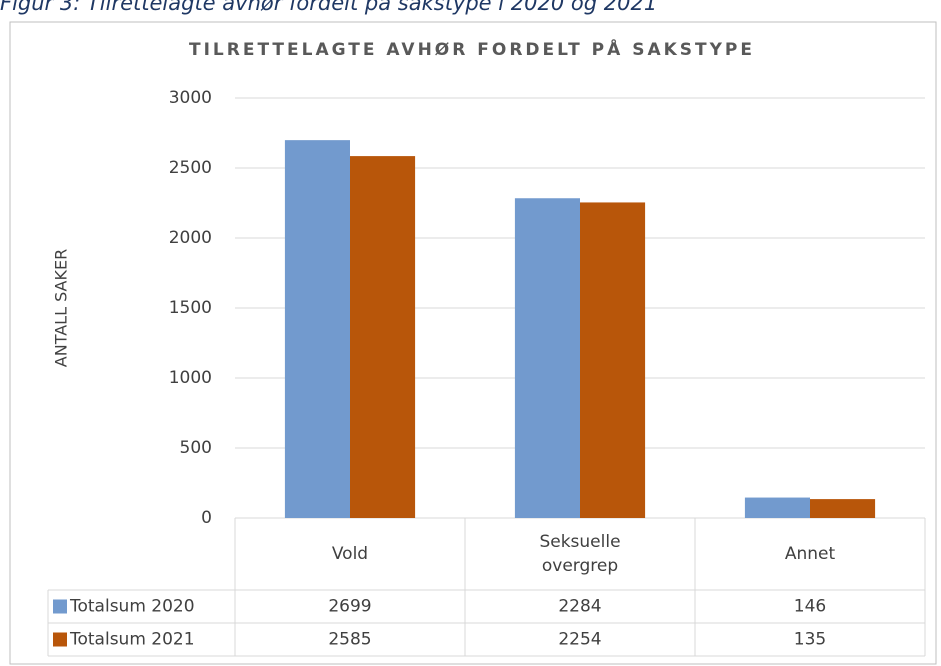 The image size is (941, 666). Describe the element at coordinates (810, 640) in the screenshot. I see `table-value: 135` at that location.